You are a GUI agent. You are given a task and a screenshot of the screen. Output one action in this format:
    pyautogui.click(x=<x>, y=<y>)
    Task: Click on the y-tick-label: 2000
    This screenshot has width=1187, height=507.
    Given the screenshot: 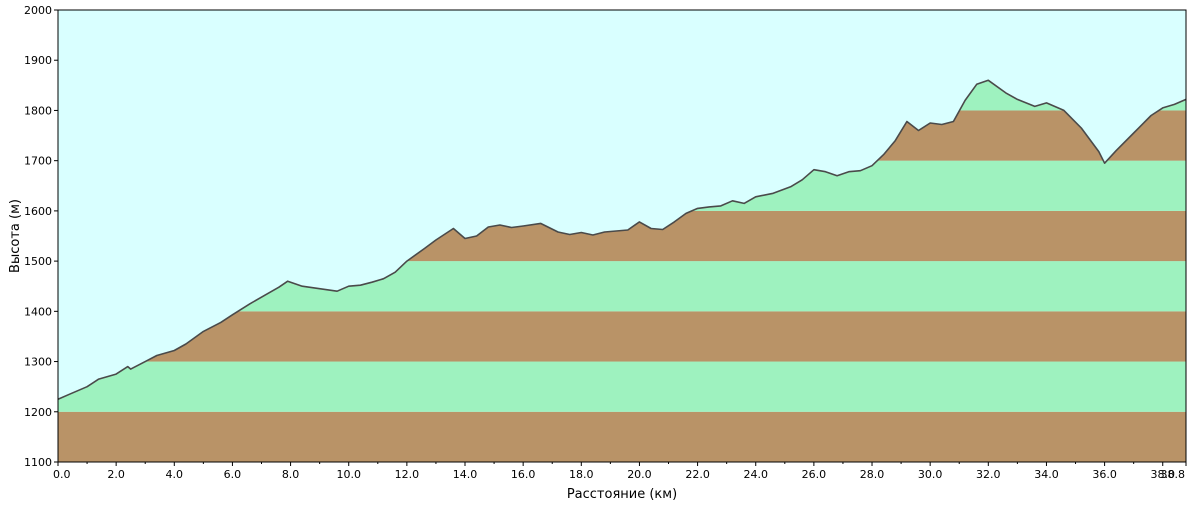 What is the action you would take?
    pyautogui.click(x=38, y=10)
    